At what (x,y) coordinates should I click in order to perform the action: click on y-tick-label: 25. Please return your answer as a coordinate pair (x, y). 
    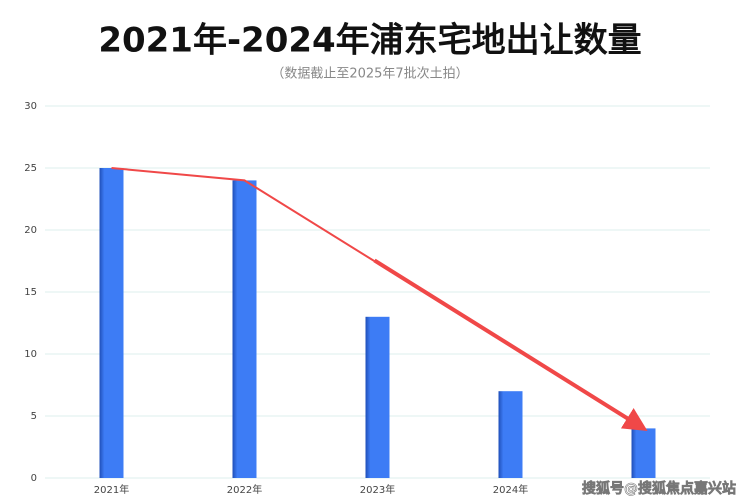
    Looking at the image, I should click on (30, 168).